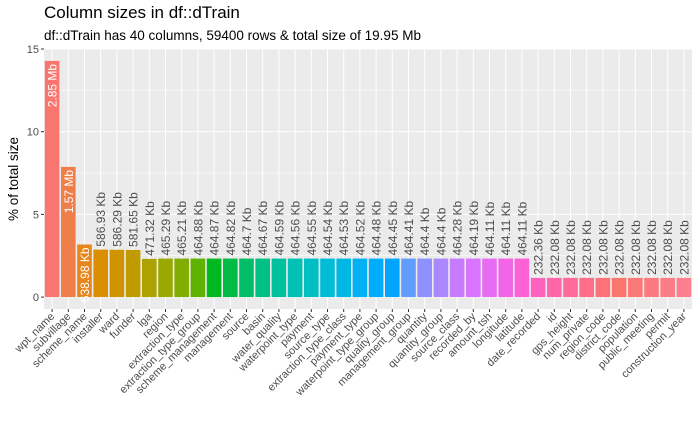 The width and height of the screenshot is (700, 432). Describe the element at coordinates (279, 228) in the screenshot. I see `bar-data-label: 464.59 Kb` at that location.